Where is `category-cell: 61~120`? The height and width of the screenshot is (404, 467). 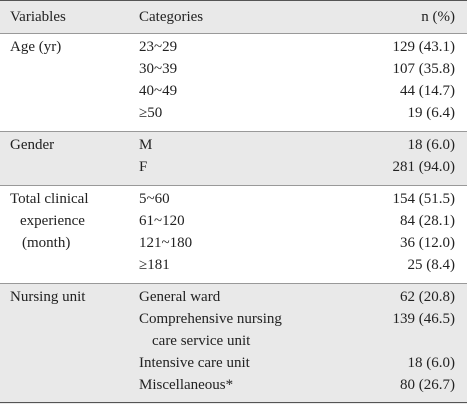
category-cell: 61~120 is located at coordinates (162, 221).